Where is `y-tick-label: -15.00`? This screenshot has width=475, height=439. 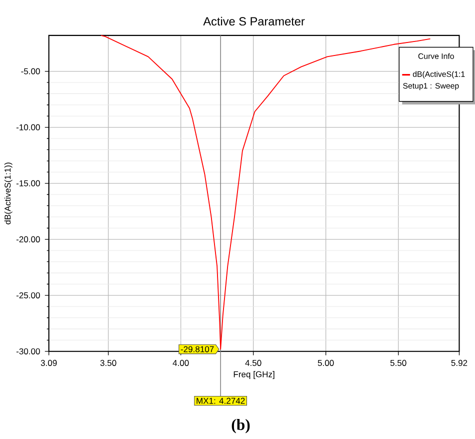
y-tick-label: -15.00 is located at coordinates (28, 183).